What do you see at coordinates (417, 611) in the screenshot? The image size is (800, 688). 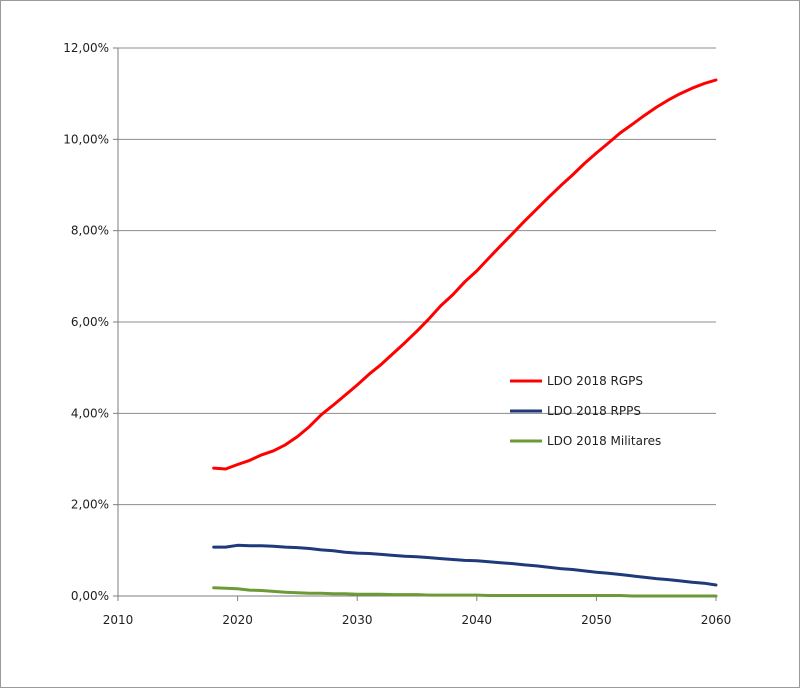 I see `x-axis-ticks: 2010 2020 2030 2040 2050 2060` at bounding box center [417, 611].